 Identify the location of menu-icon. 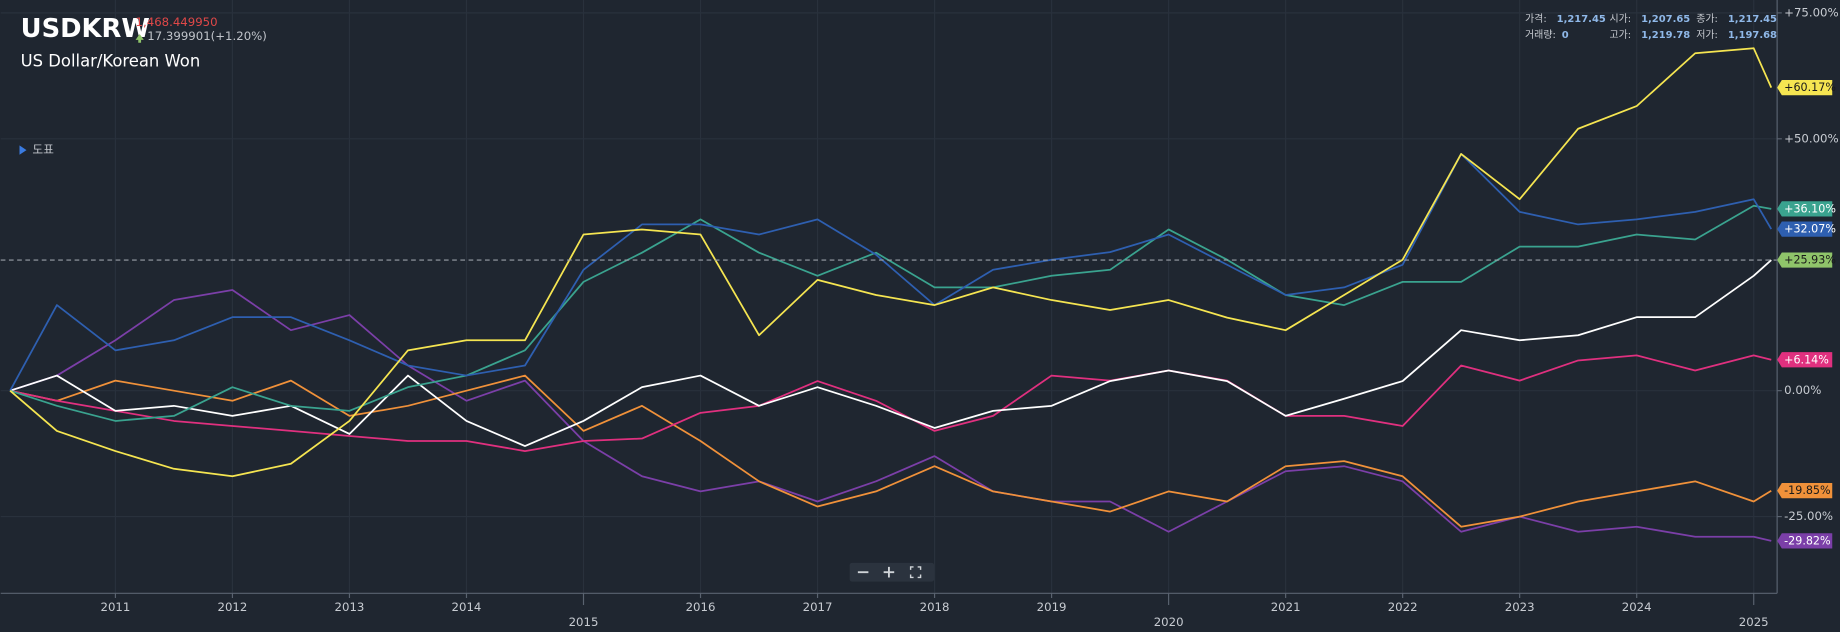
(23, 150).